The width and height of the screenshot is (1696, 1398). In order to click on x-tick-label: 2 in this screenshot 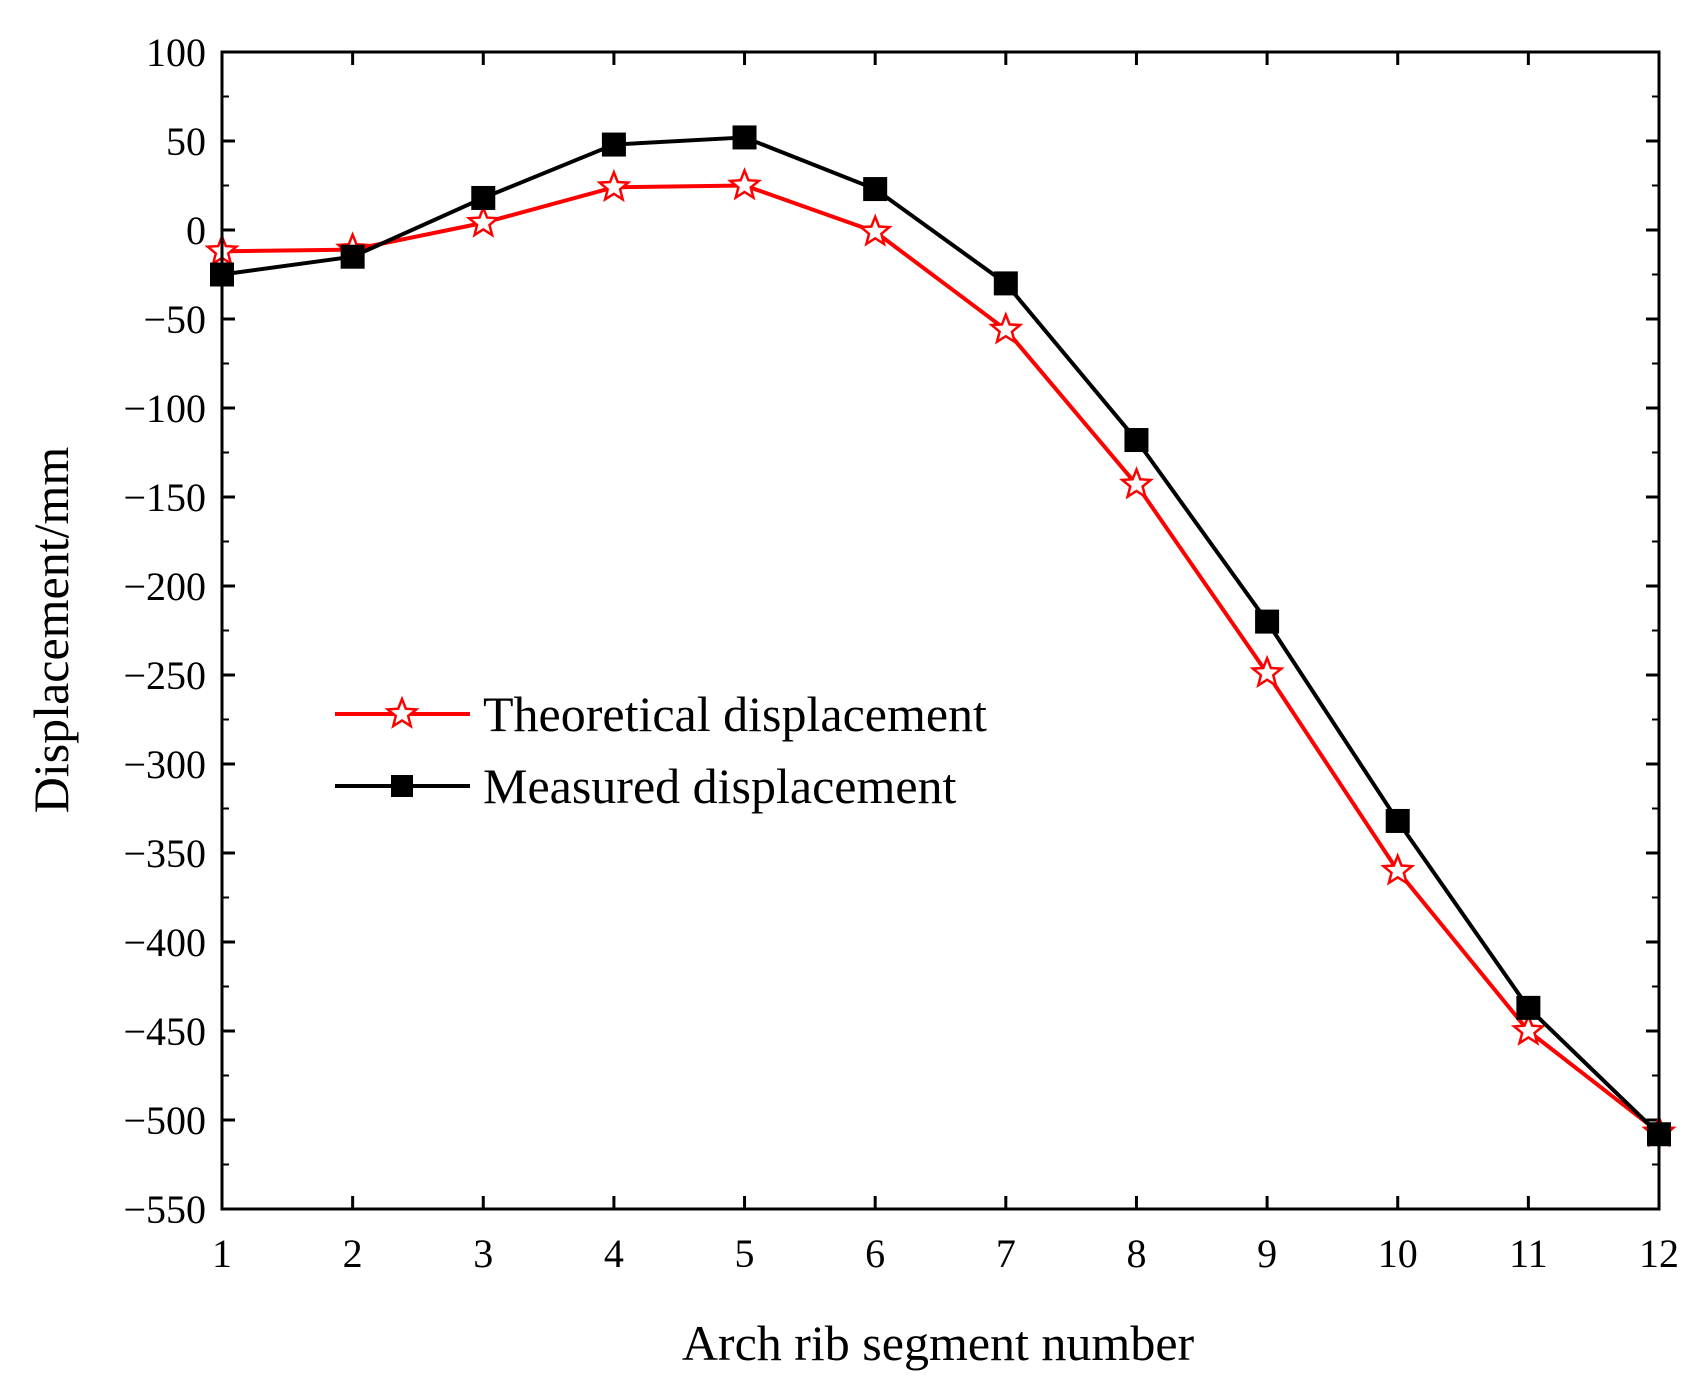, I will do `click(353, 1253)`.